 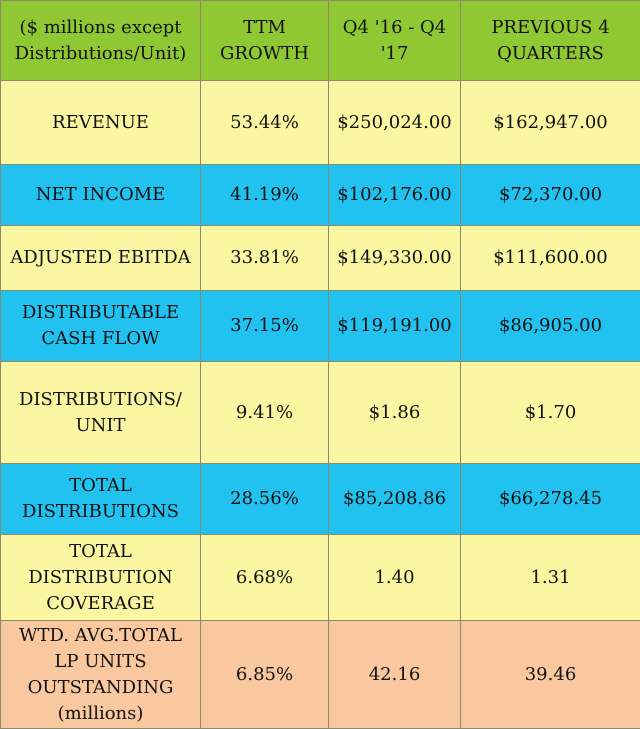 I want to click on previous-cell: $162,947.00, so click(x=550, y=123).